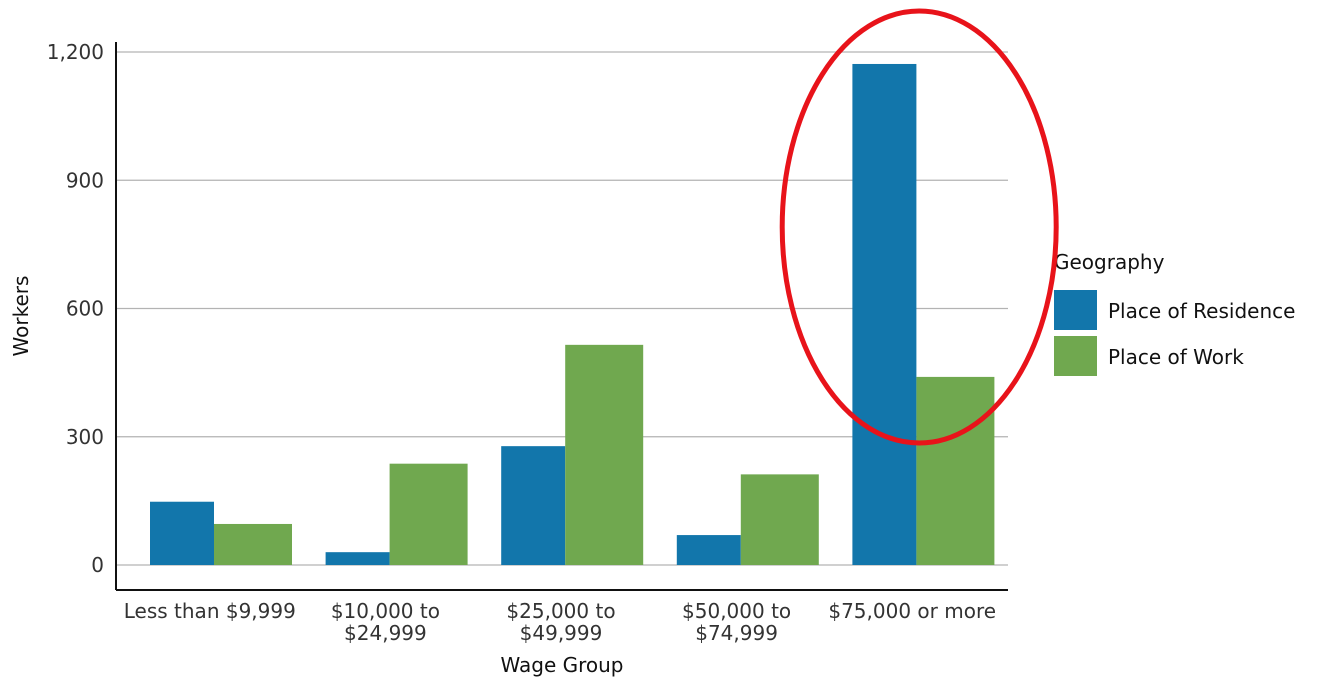 This screenshot has width=1320, height=681. Describe the element at coordinates (385, 611) in the screenshot. I see `x-tick-label: $10,000 to` at that location.